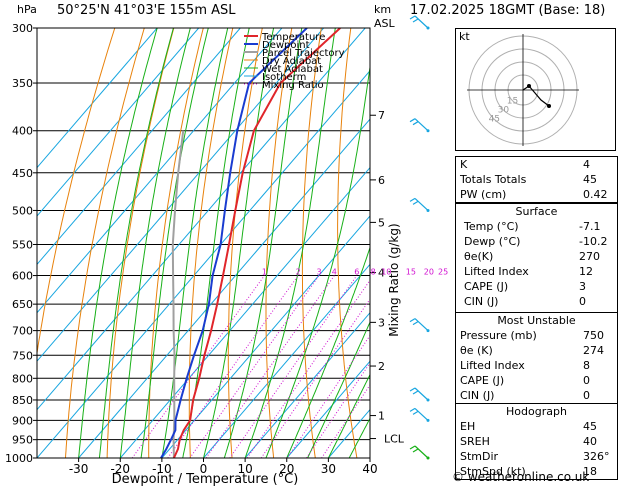 The image size is (629, 486). I want to click on mixing-ratio-label: 25, so click(443, 271).